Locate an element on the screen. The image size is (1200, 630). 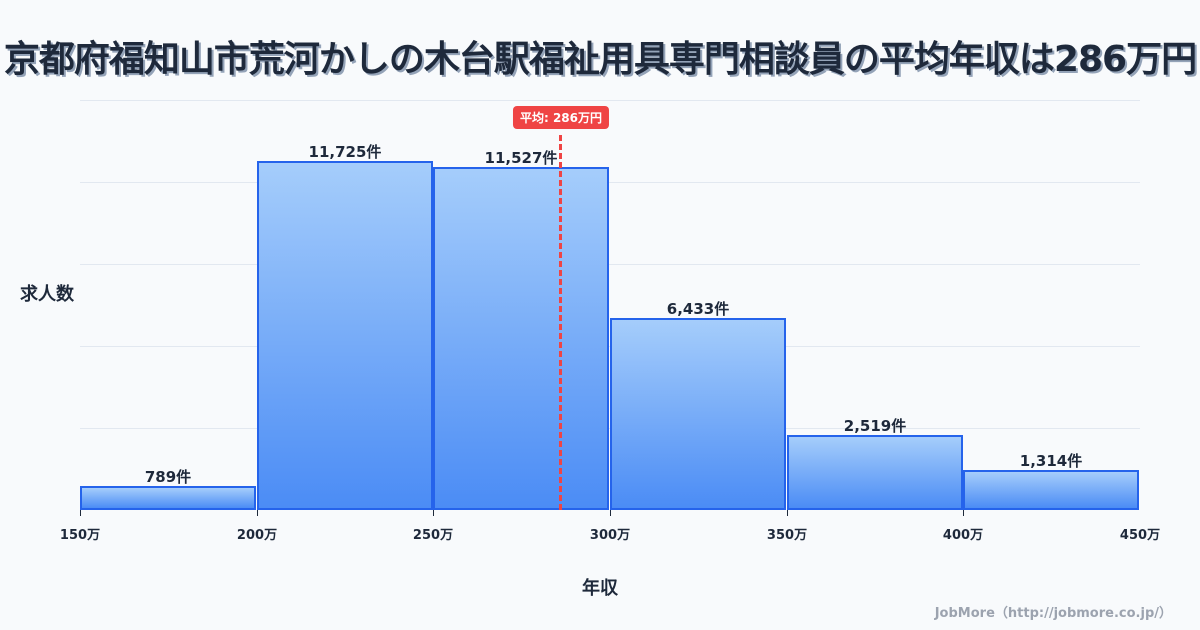
chart-title: 京都府福知山市荒河かしの木台駅福祉用具専門相談員の平均年収は286万円 is located at coordinates (600, 59).